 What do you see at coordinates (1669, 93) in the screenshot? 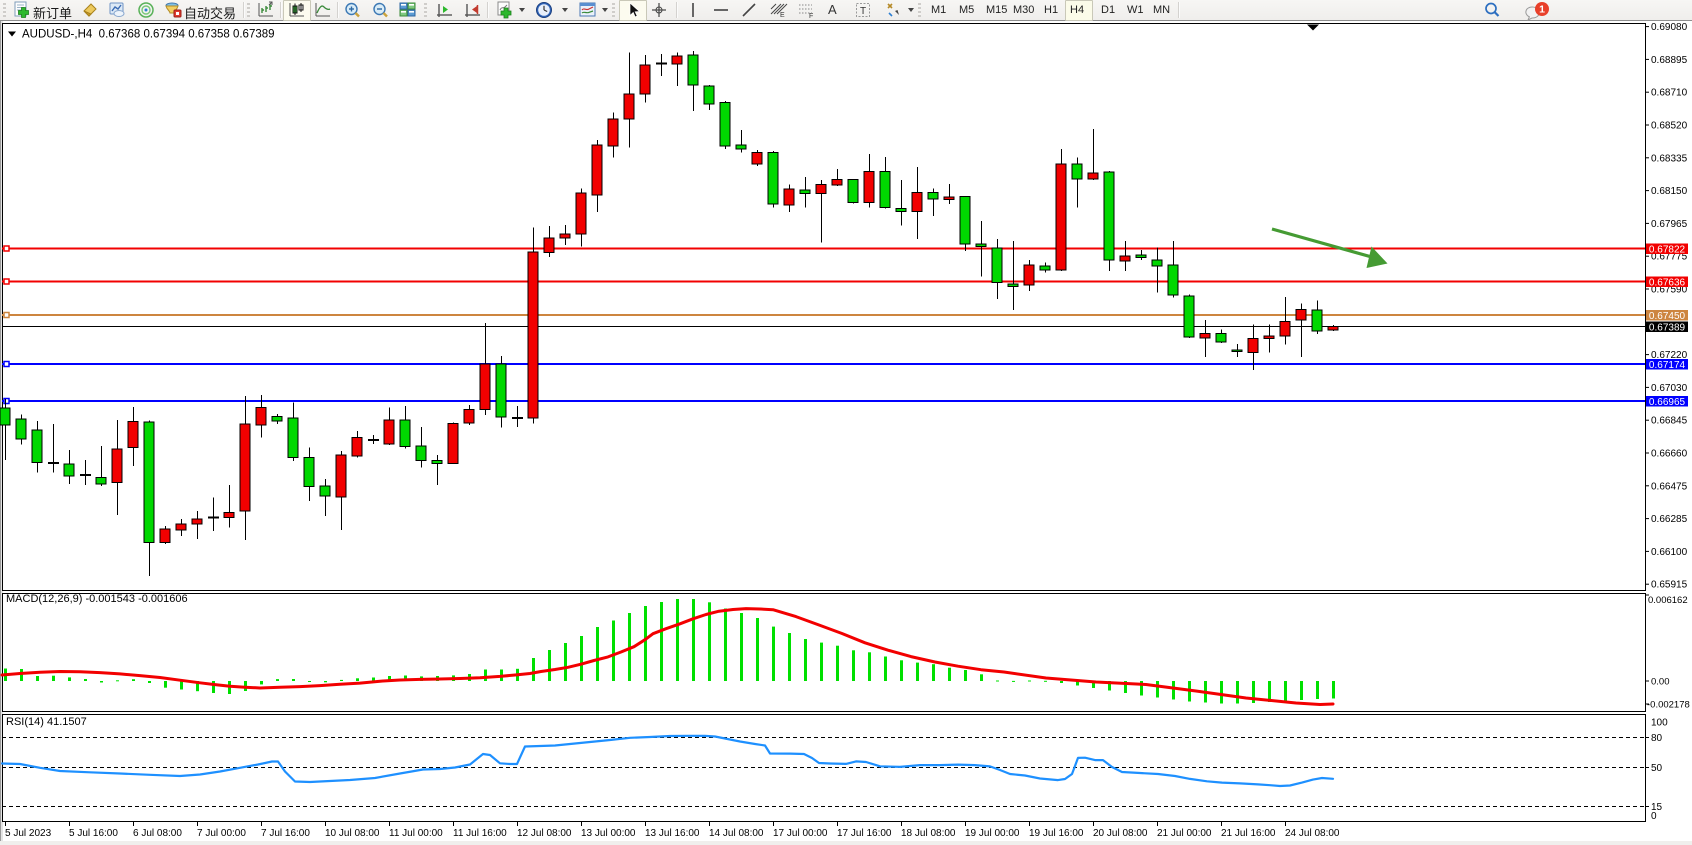
I see `svg-text: 0.68710` at bounding box center [1669, 93].